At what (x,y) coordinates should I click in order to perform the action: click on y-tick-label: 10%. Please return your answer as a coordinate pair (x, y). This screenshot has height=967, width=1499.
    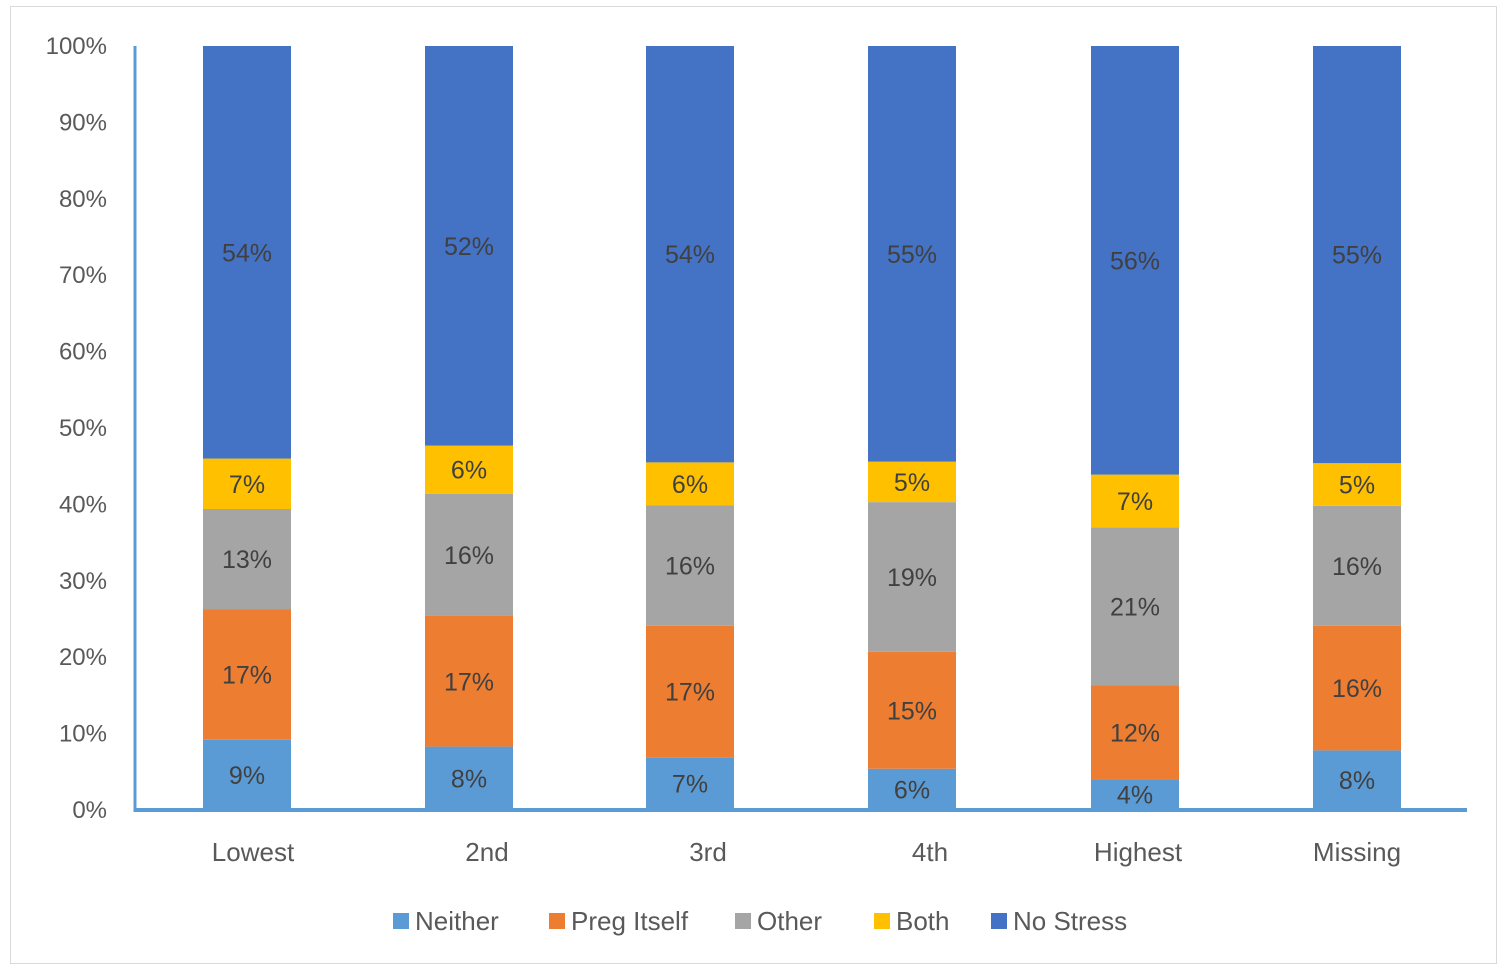
    Looking at the image, I should click on (83, 734).